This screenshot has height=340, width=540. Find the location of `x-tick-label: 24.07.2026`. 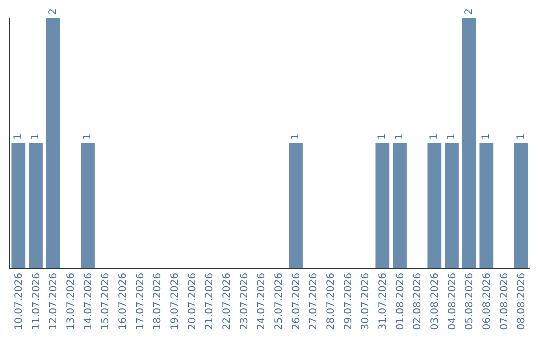

x-tick-label: 24.07.2026 is located at coordinates (262, 301).